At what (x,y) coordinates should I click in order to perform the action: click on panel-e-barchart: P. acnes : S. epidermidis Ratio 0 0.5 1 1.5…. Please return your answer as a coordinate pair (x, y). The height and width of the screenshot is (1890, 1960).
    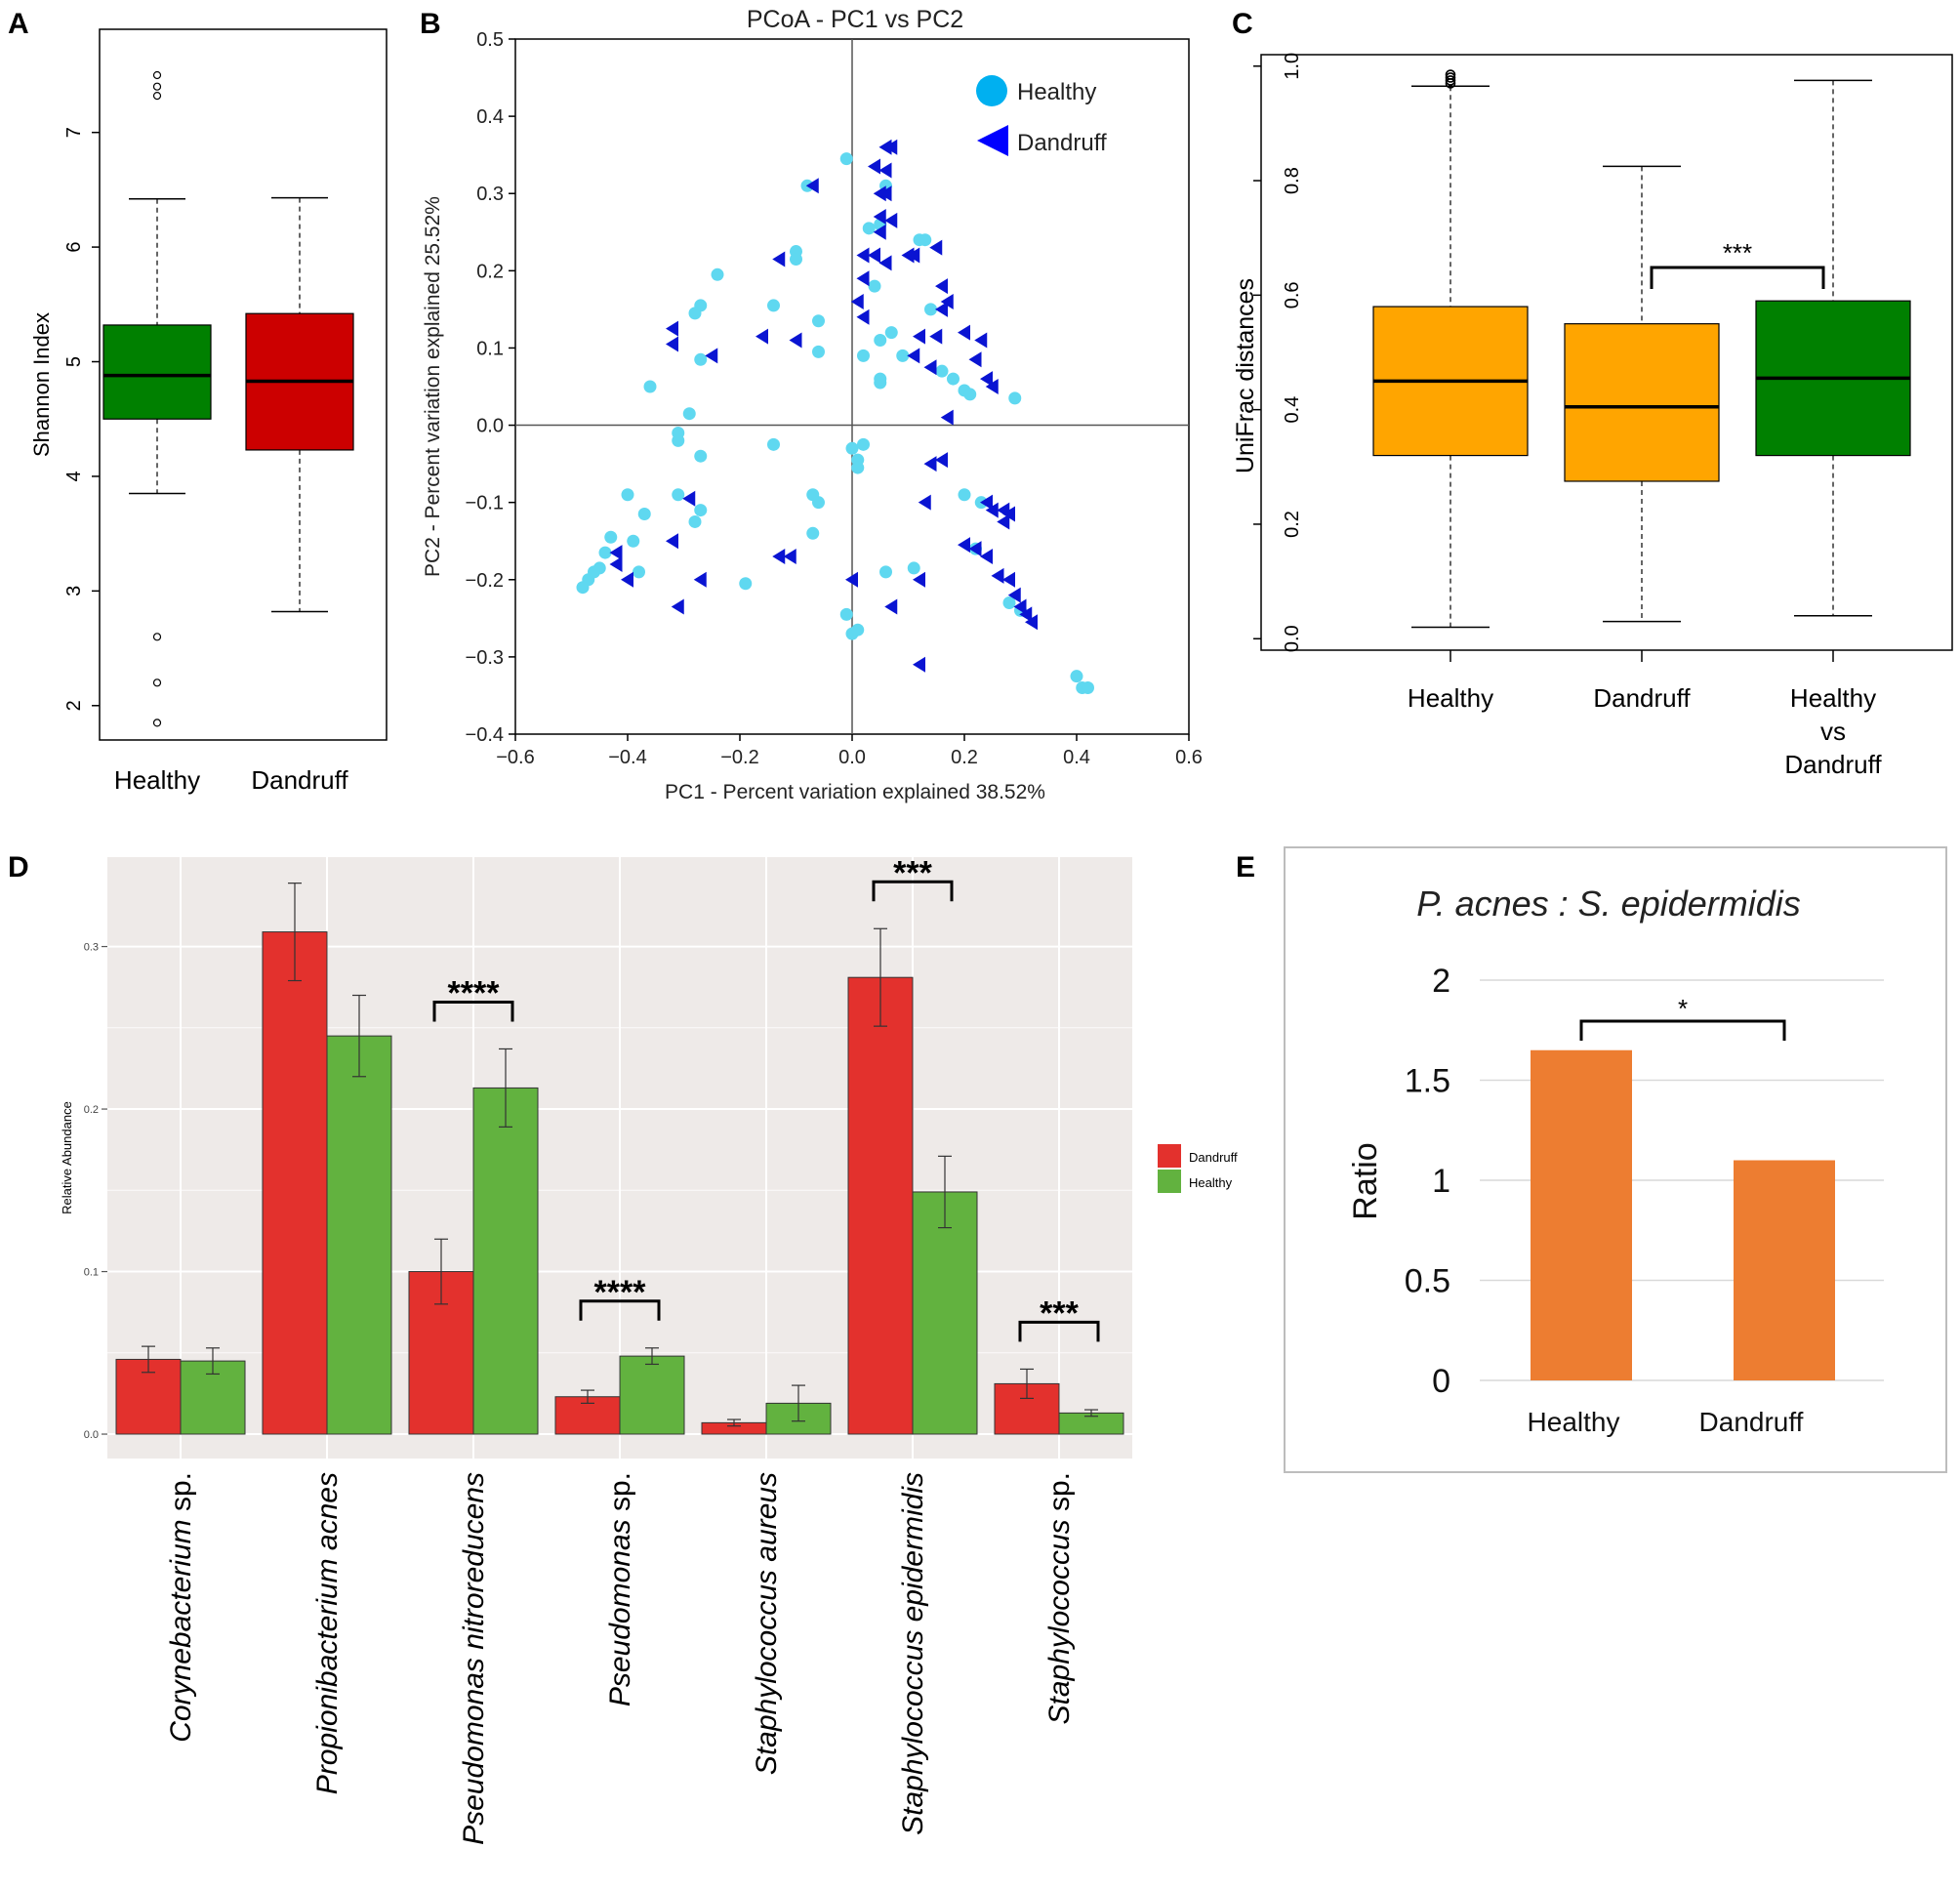
    Looking at the image, I should click on (1615, 1159).